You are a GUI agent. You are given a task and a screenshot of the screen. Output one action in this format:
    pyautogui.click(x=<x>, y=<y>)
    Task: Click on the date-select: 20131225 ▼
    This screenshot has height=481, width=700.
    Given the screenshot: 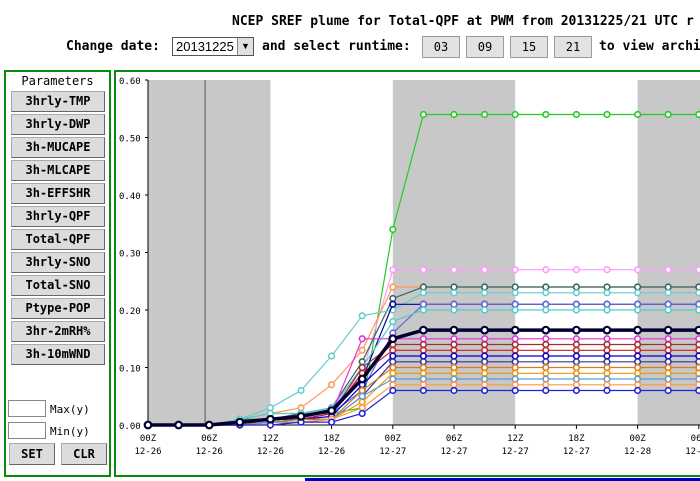 What is the action you would take?
    pyautogui.click(x=213, y=46)
    